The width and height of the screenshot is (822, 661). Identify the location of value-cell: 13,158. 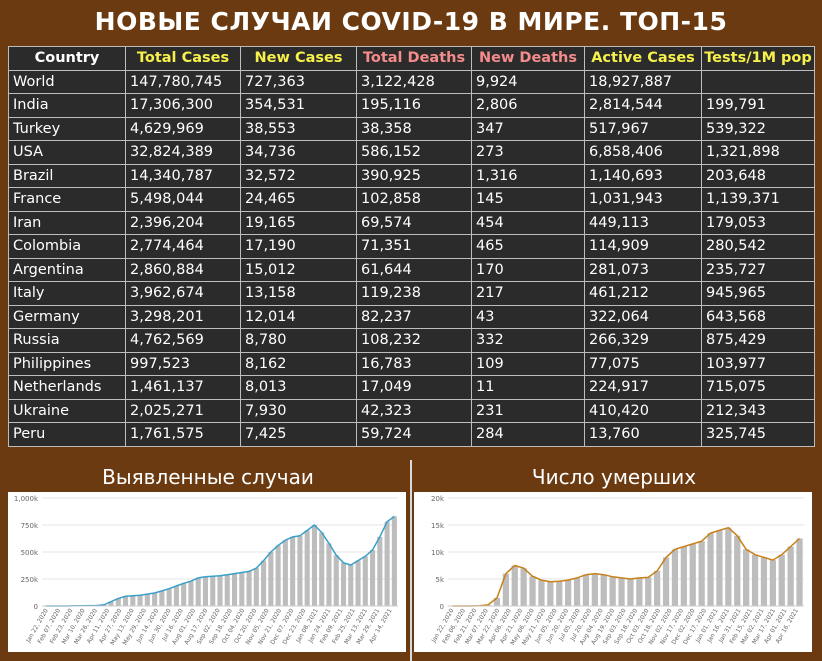
(298, 293).